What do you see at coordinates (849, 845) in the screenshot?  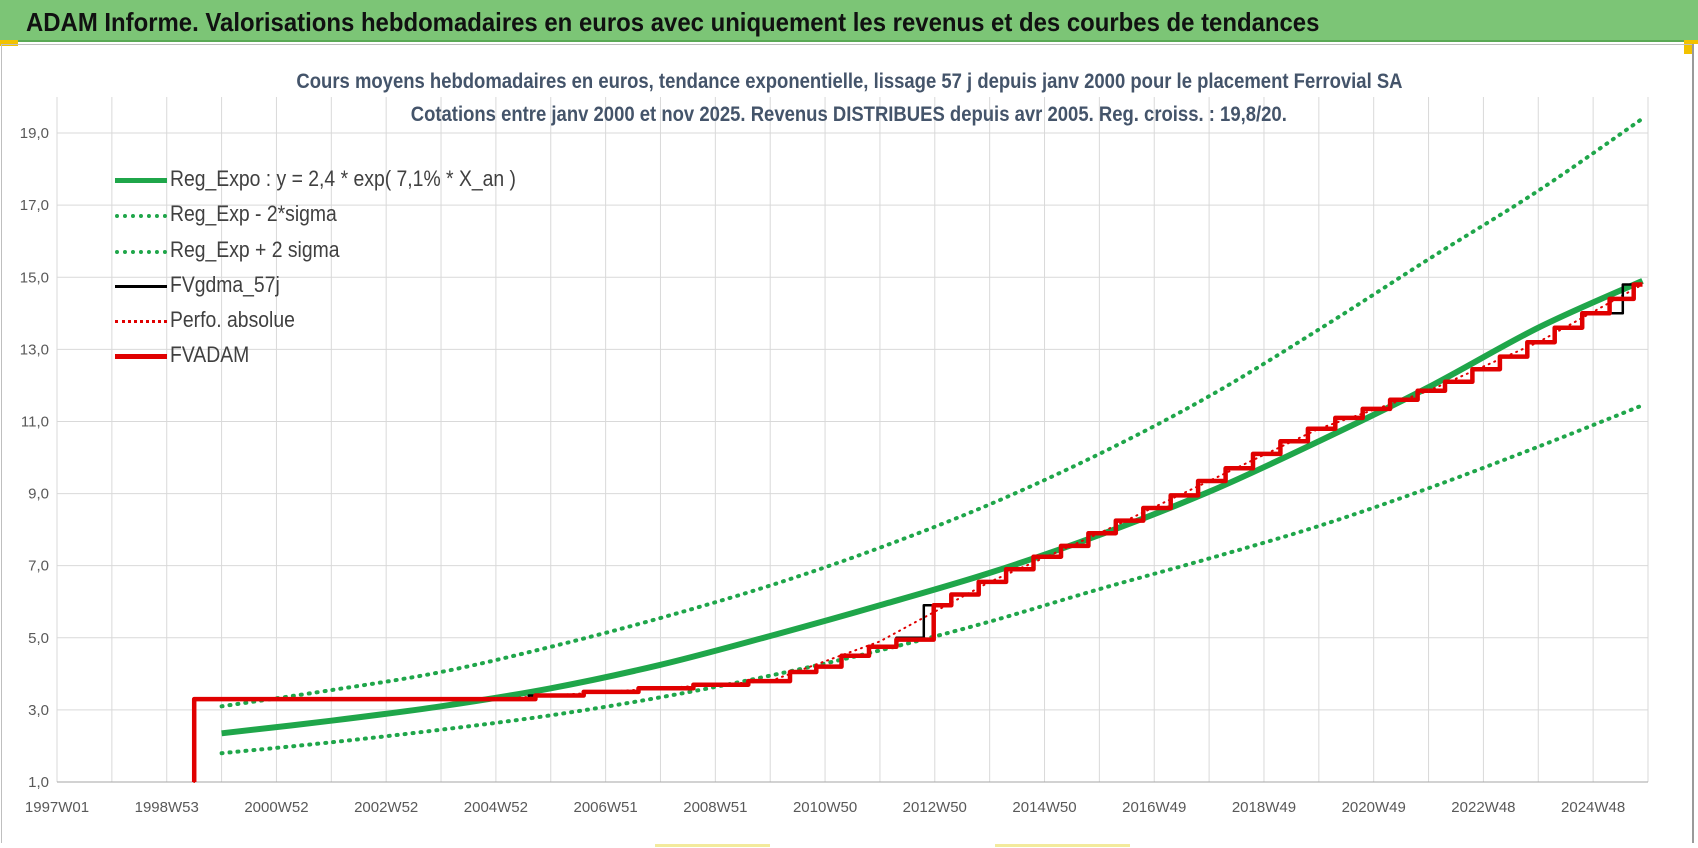 I see `bottom-strip` at bounding box center [849, 845].